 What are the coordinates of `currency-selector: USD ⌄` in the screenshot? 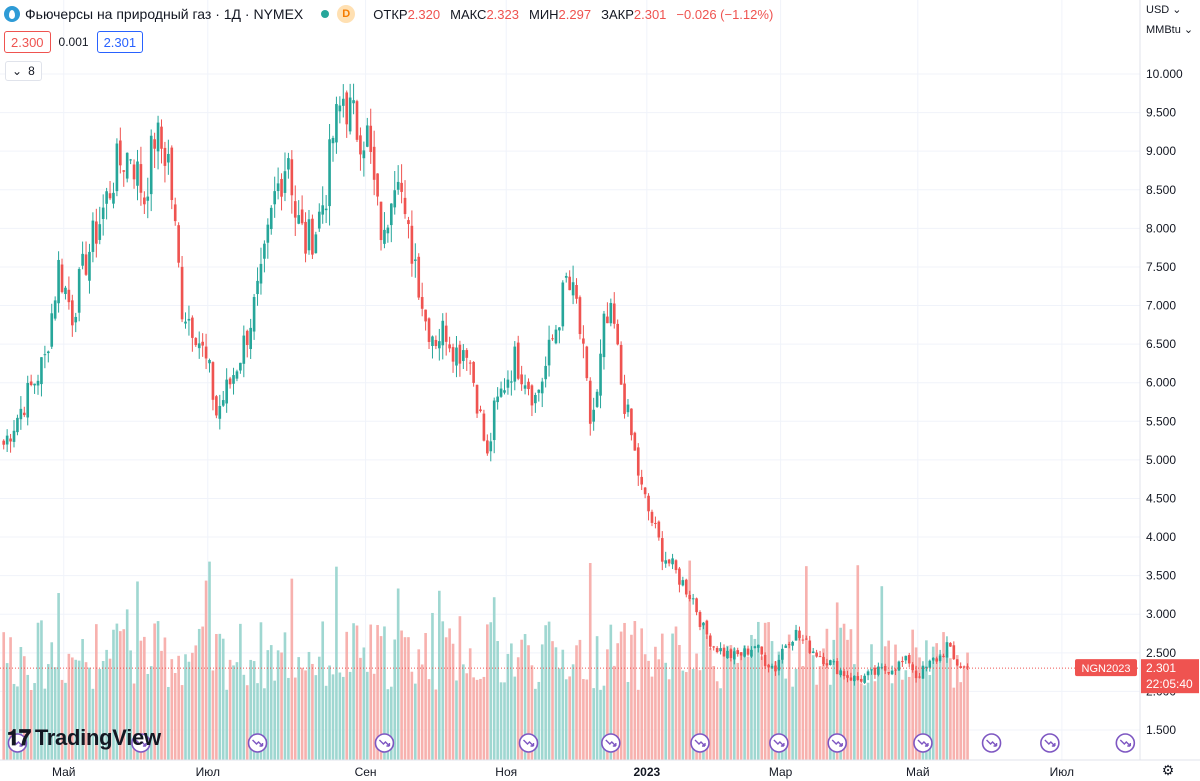 It's located at (1164, 10).